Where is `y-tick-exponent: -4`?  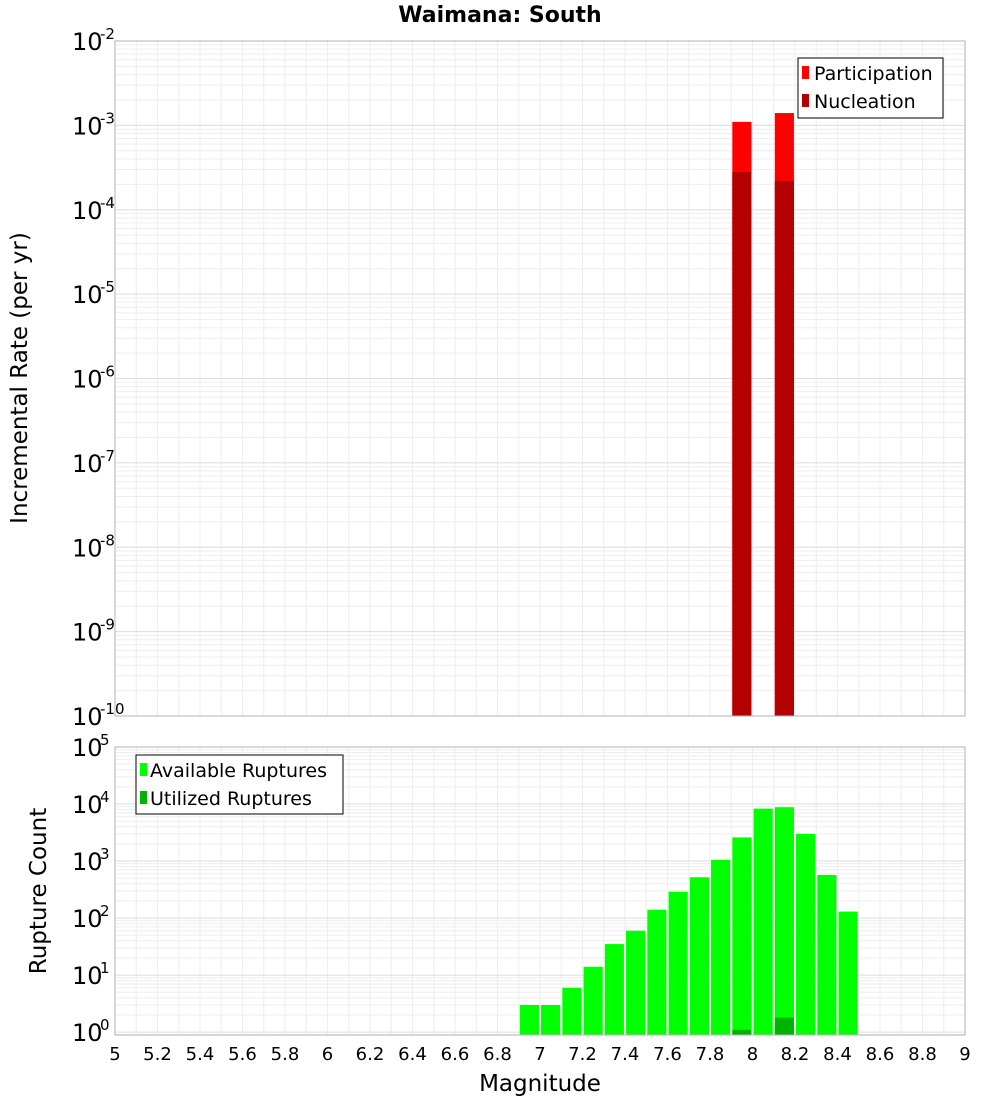
y-tick-exponent: -4 is located at coordinates (107, 203).